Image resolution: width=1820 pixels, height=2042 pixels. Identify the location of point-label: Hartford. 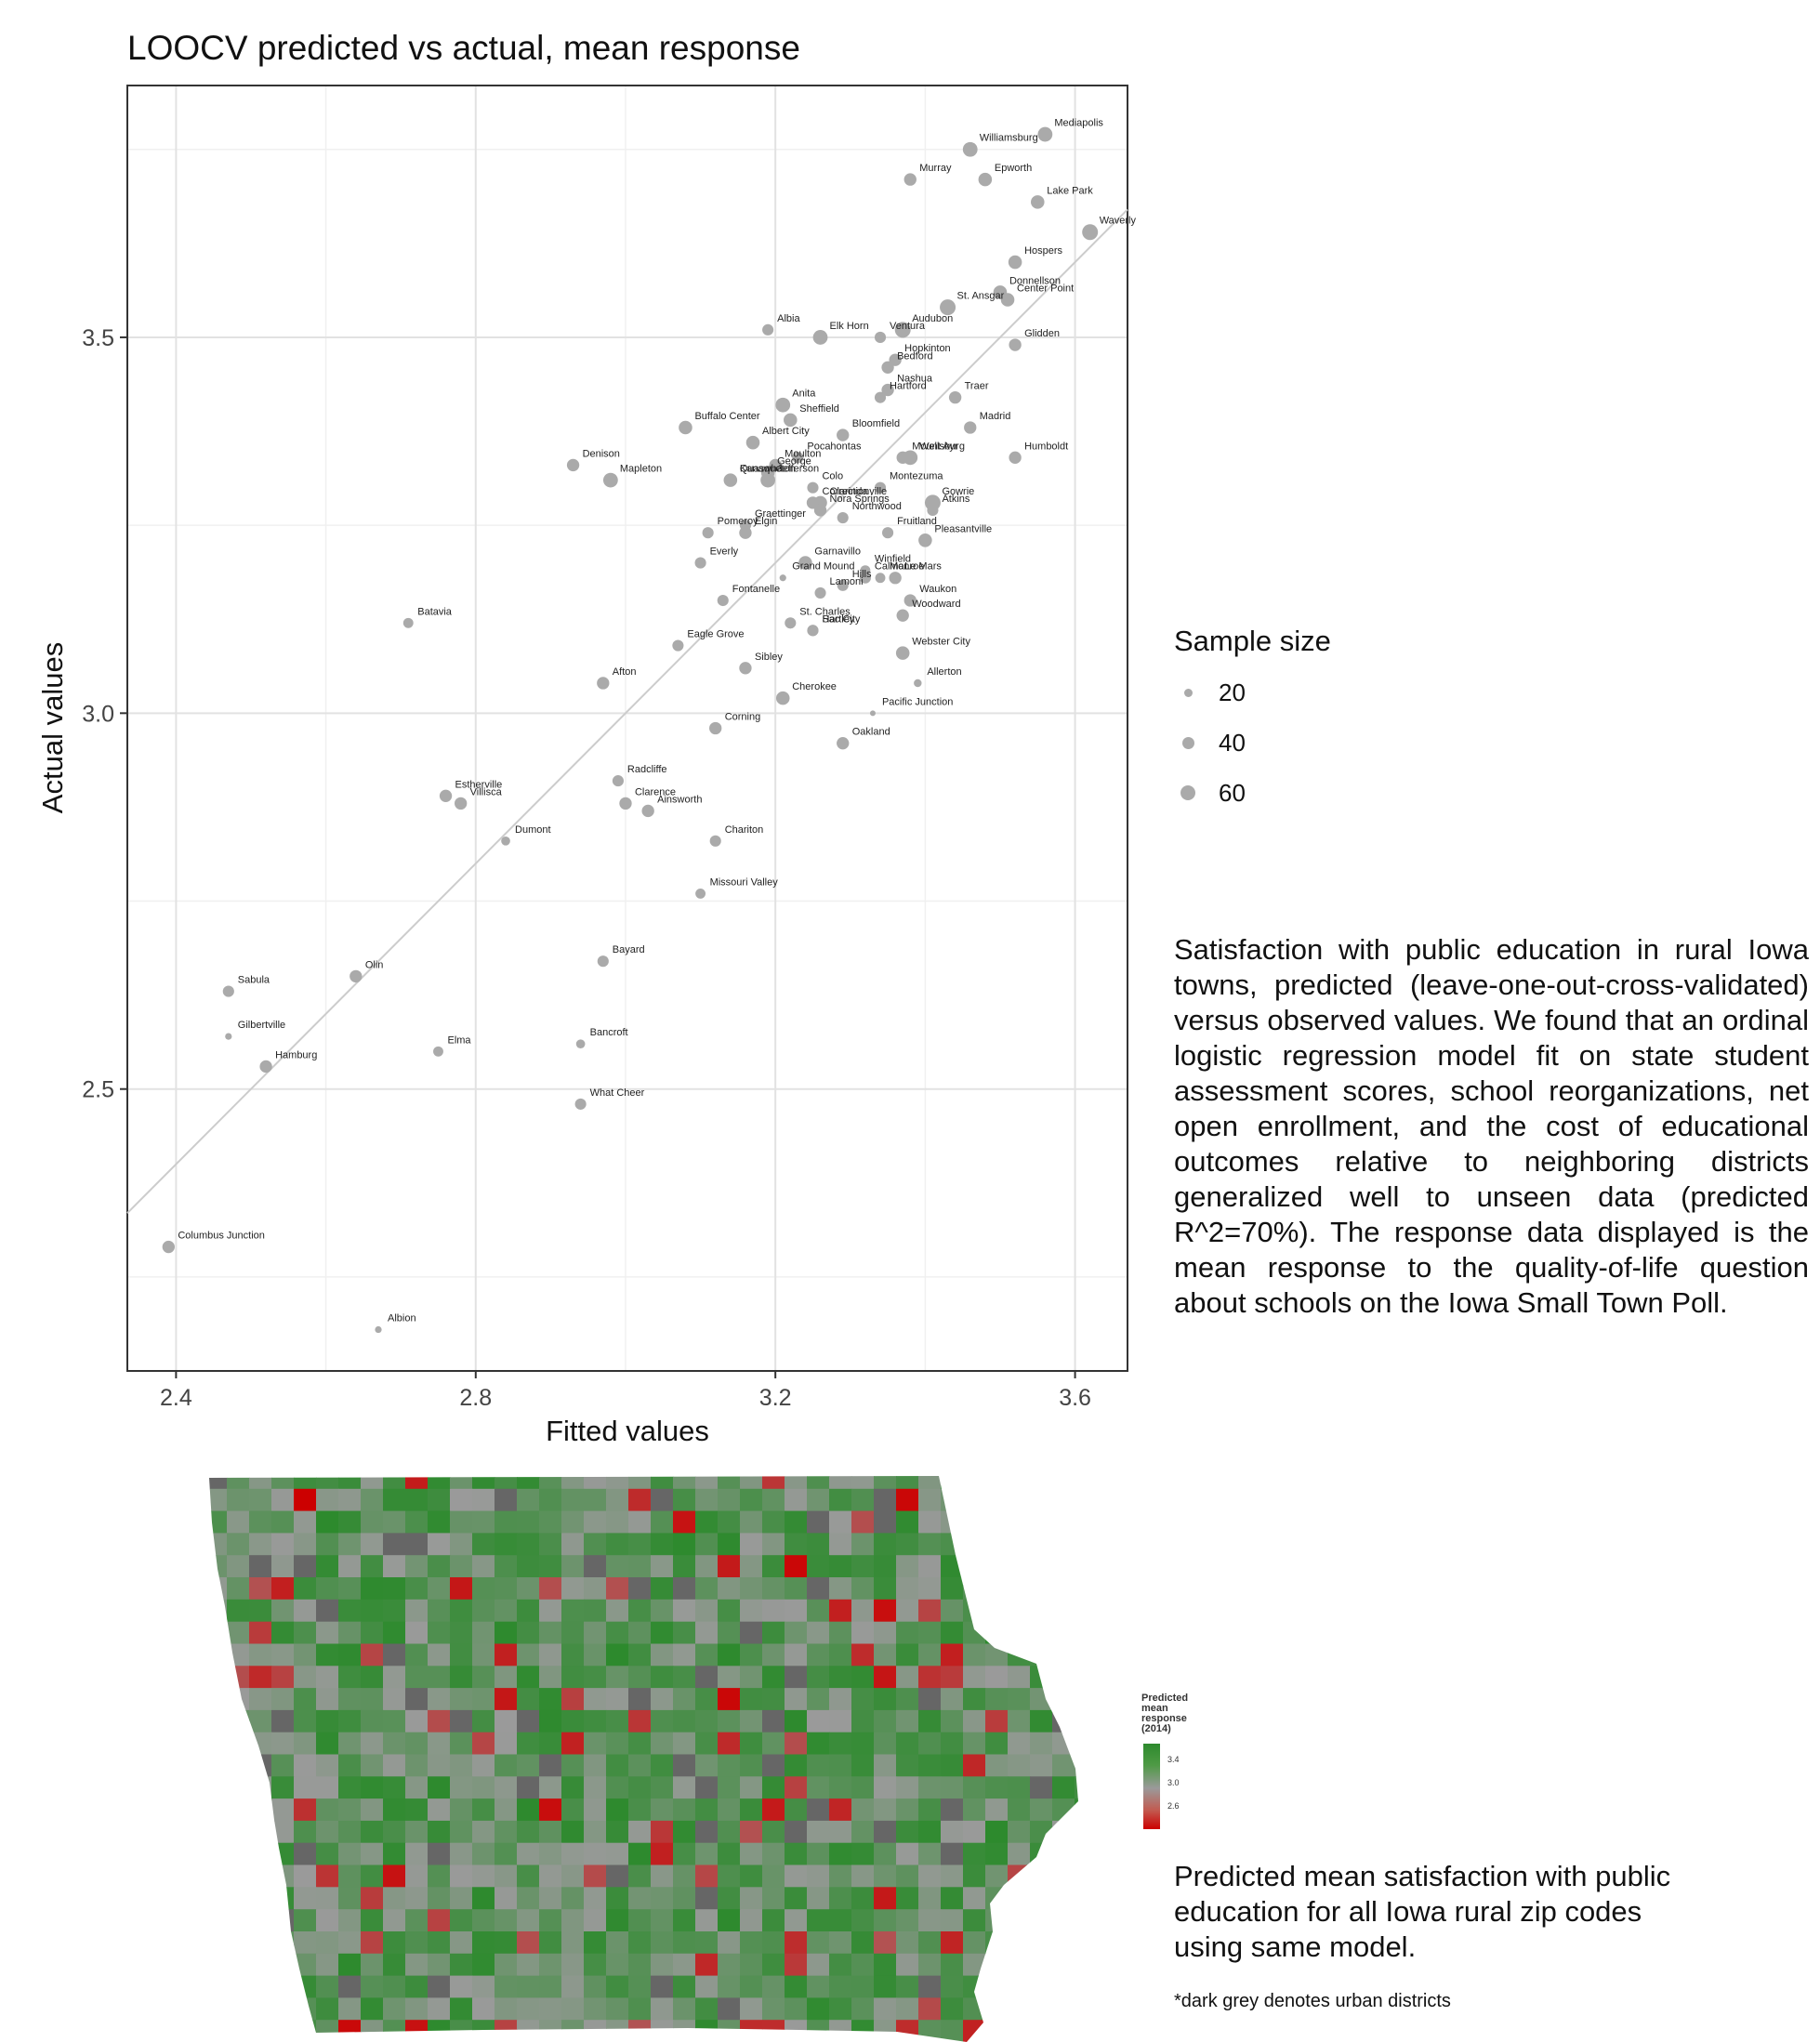
(908, 387).